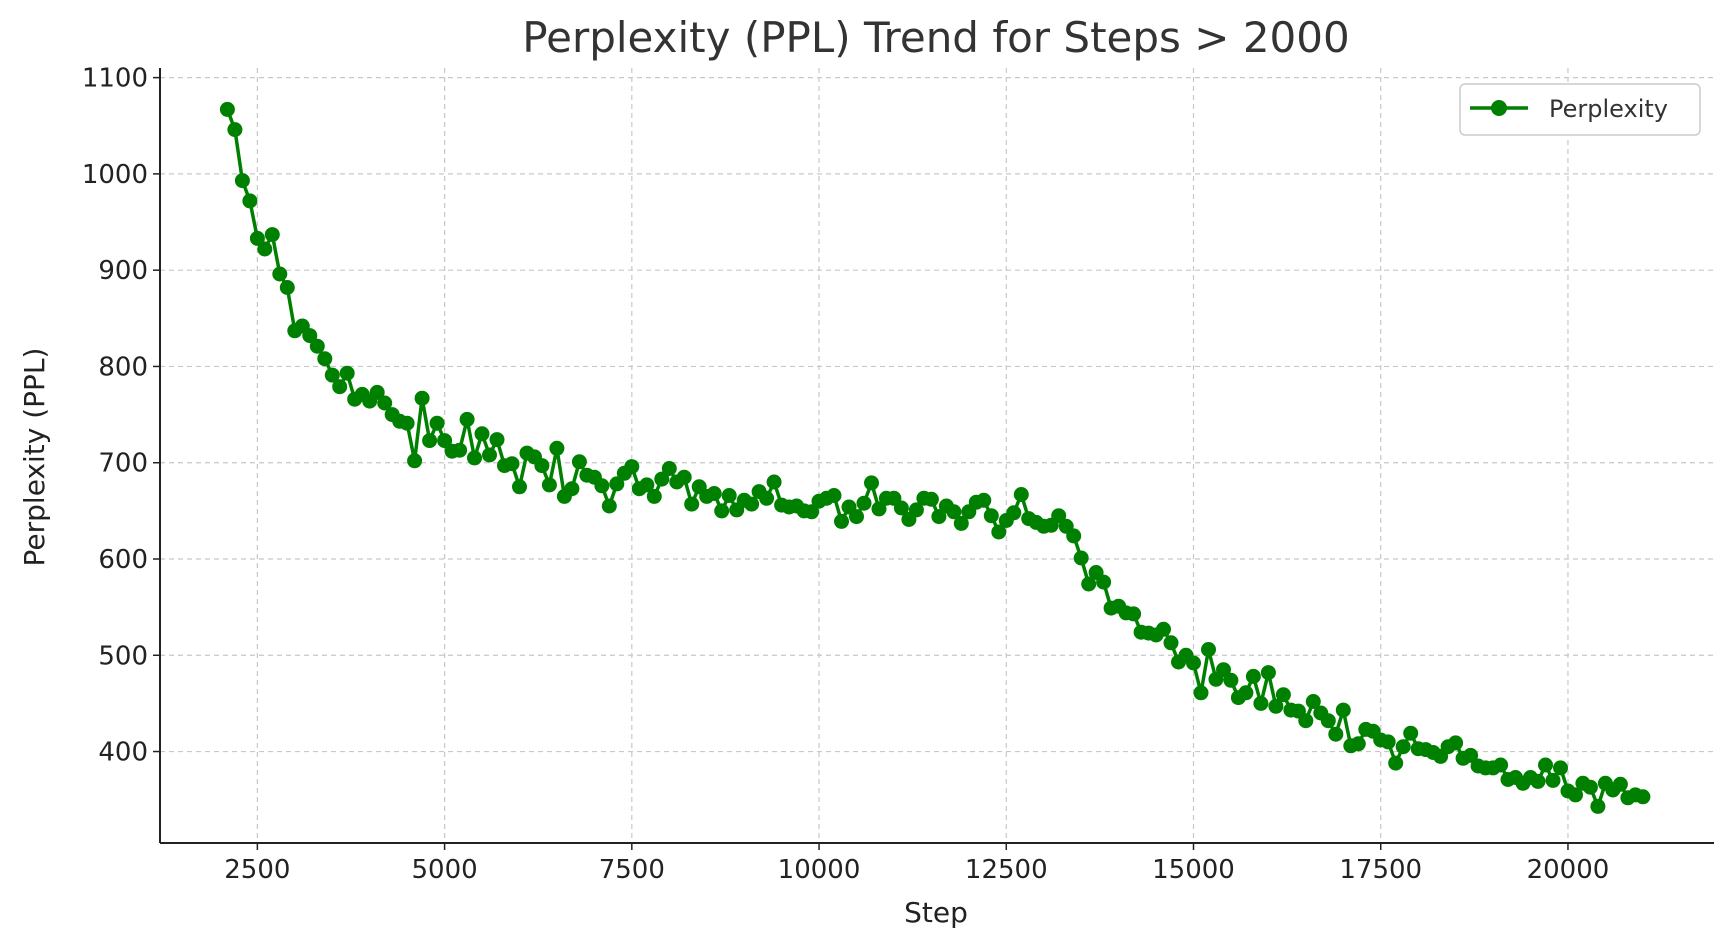  I want to click on y-tick-label: 700, so click(123, 464).